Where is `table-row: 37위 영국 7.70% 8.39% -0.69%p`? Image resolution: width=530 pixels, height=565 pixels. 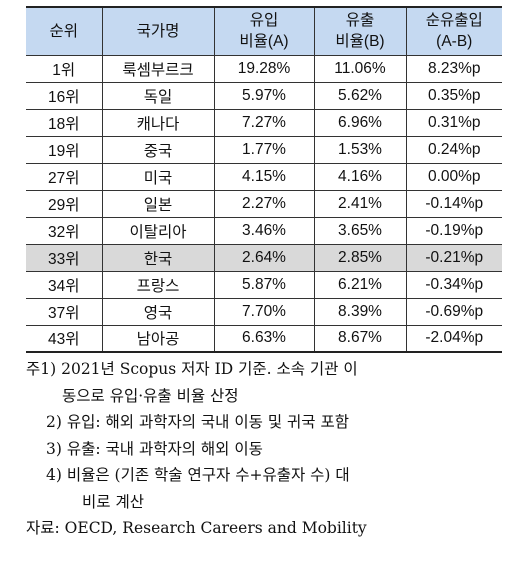
table-row: 37위 영국 7.70% 8.39% -0.69%p is located at coordinates (264, 311).